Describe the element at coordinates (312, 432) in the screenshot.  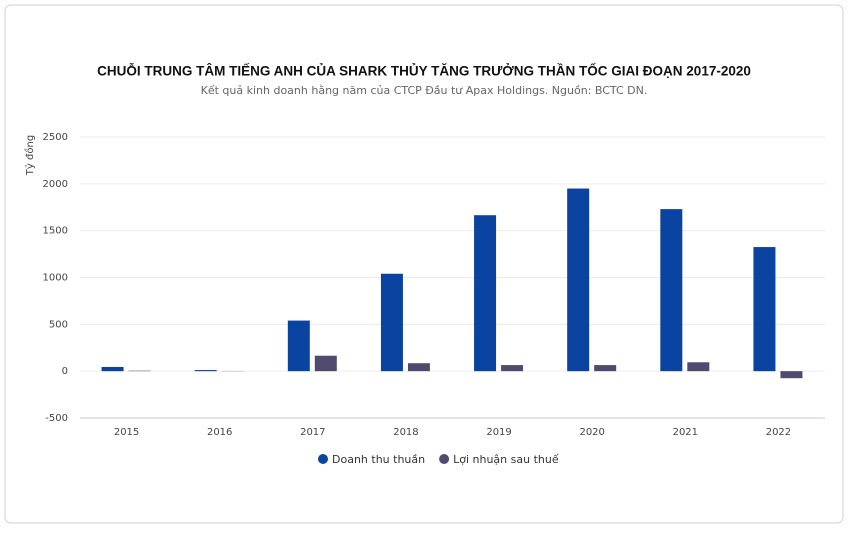
I see `x-tick-label: 2017` at that location.